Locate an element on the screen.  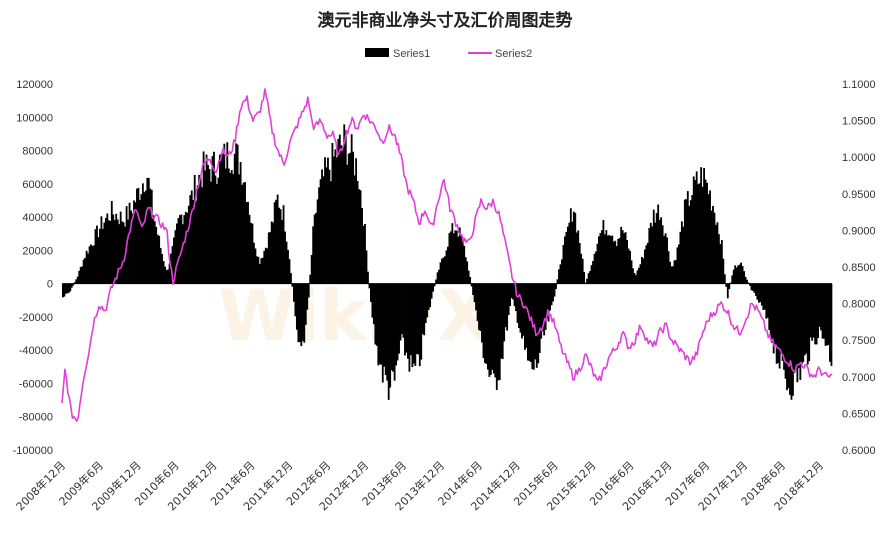
legend-series1-swatch is located at coordinates (377, 52).